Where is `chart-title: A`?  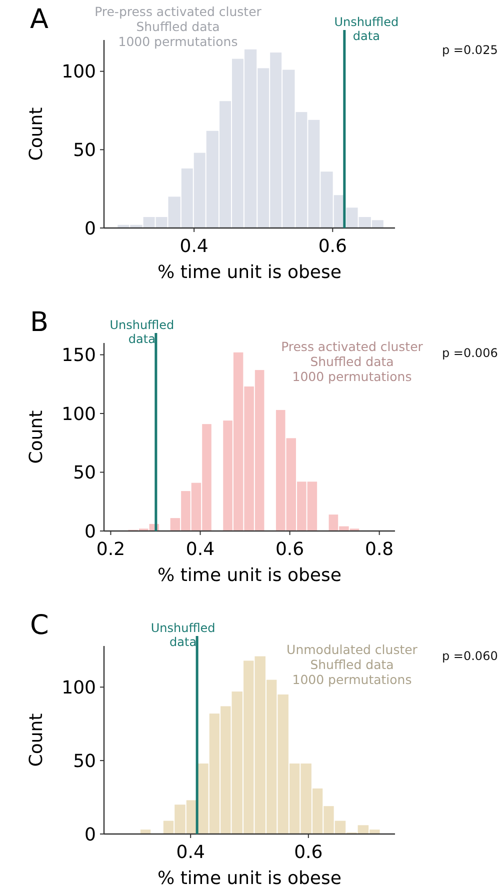 chart-title: A is located at coordinates (39, 19).